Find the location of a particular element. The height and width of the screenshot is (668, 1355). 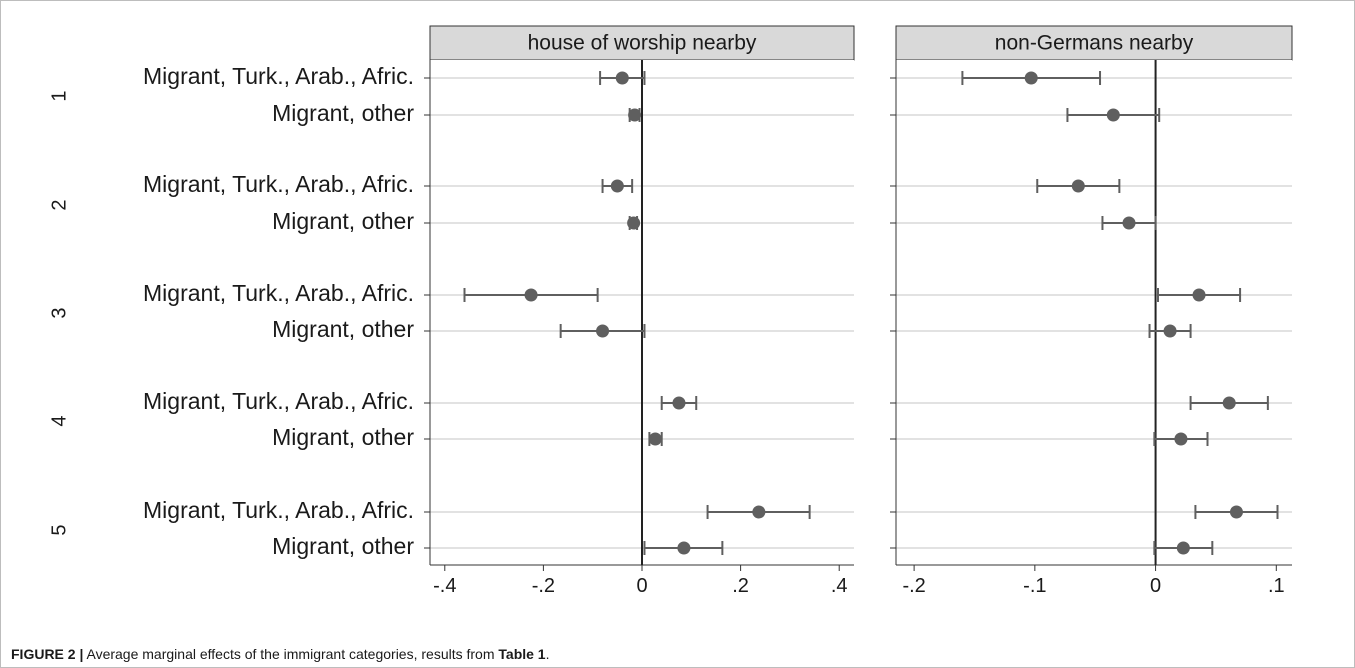

caption-suffix: . is located at coordinates (547, 654).